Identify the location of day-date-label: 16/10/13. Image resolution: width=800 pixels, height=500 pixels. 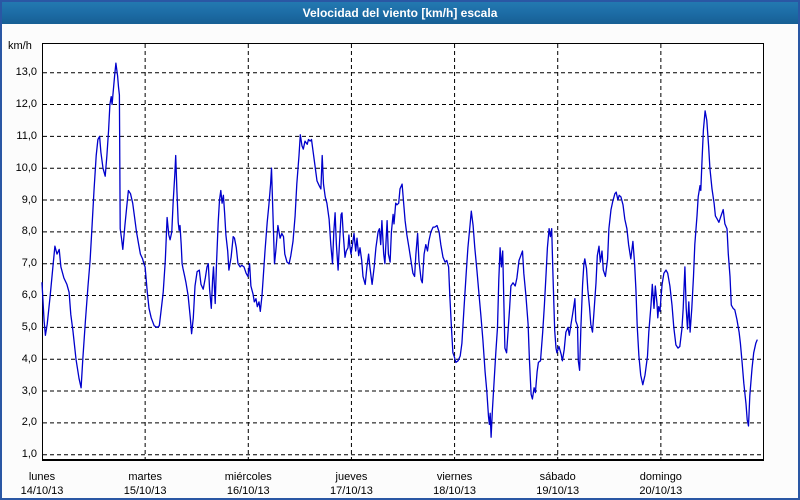
(248, 491).